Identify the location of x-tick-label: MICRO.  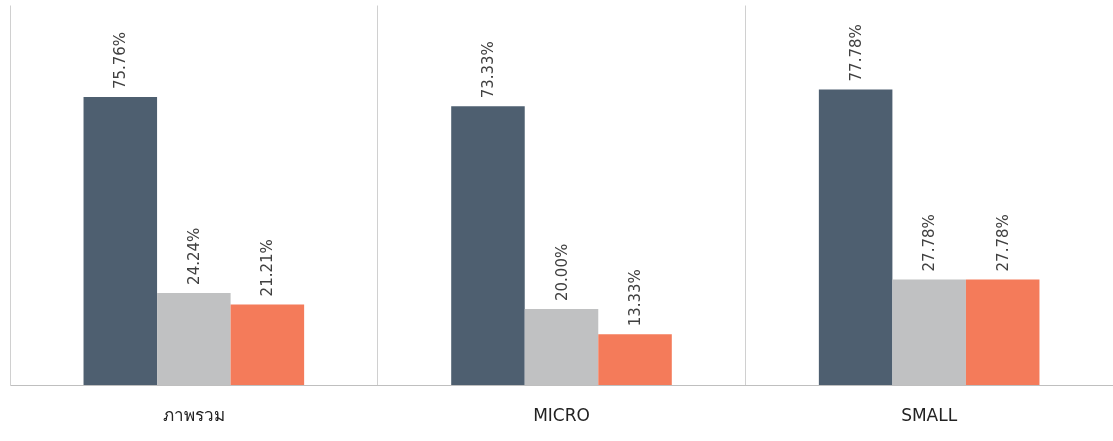
(561, 414).